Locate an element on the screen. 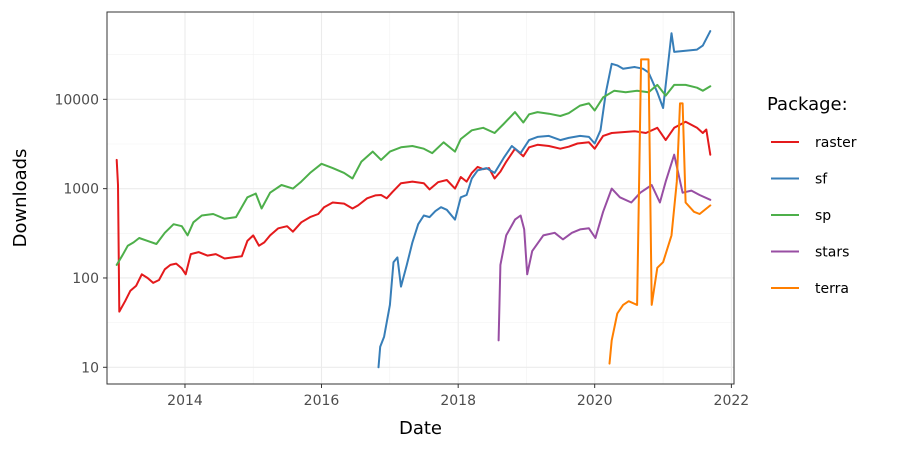 The width and height of the screenshot is (900, 450). legend: Package: raster sf sp stars terra is located at coordinates (812, 195).